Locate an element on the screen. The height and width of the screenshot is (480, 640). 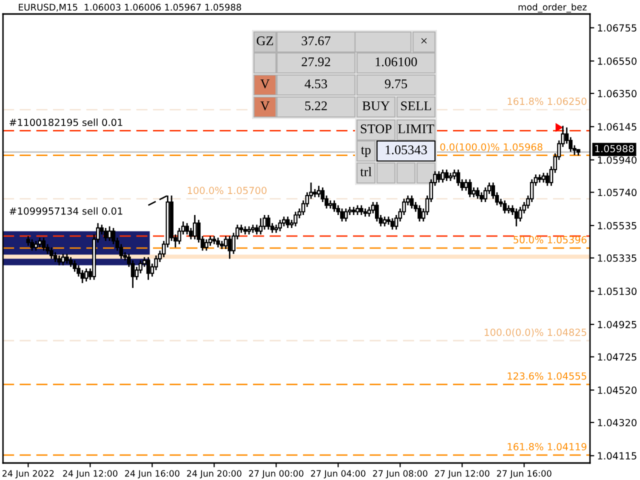
ref-line-label: 100.0(0.0)% 1.04825 is located at coordinates (535, 333).